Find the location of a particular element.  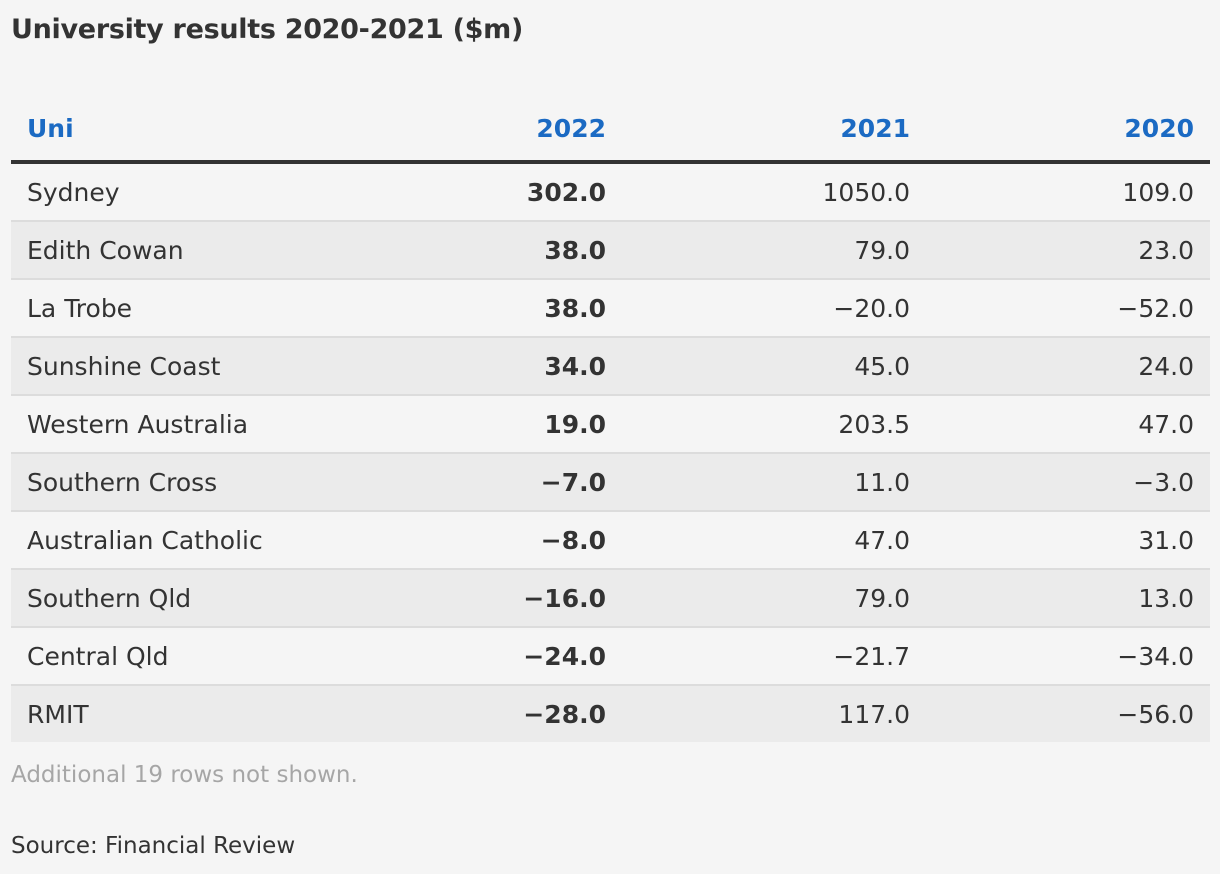

cell-2022: −16.0 is located at coordinates (508, 598).